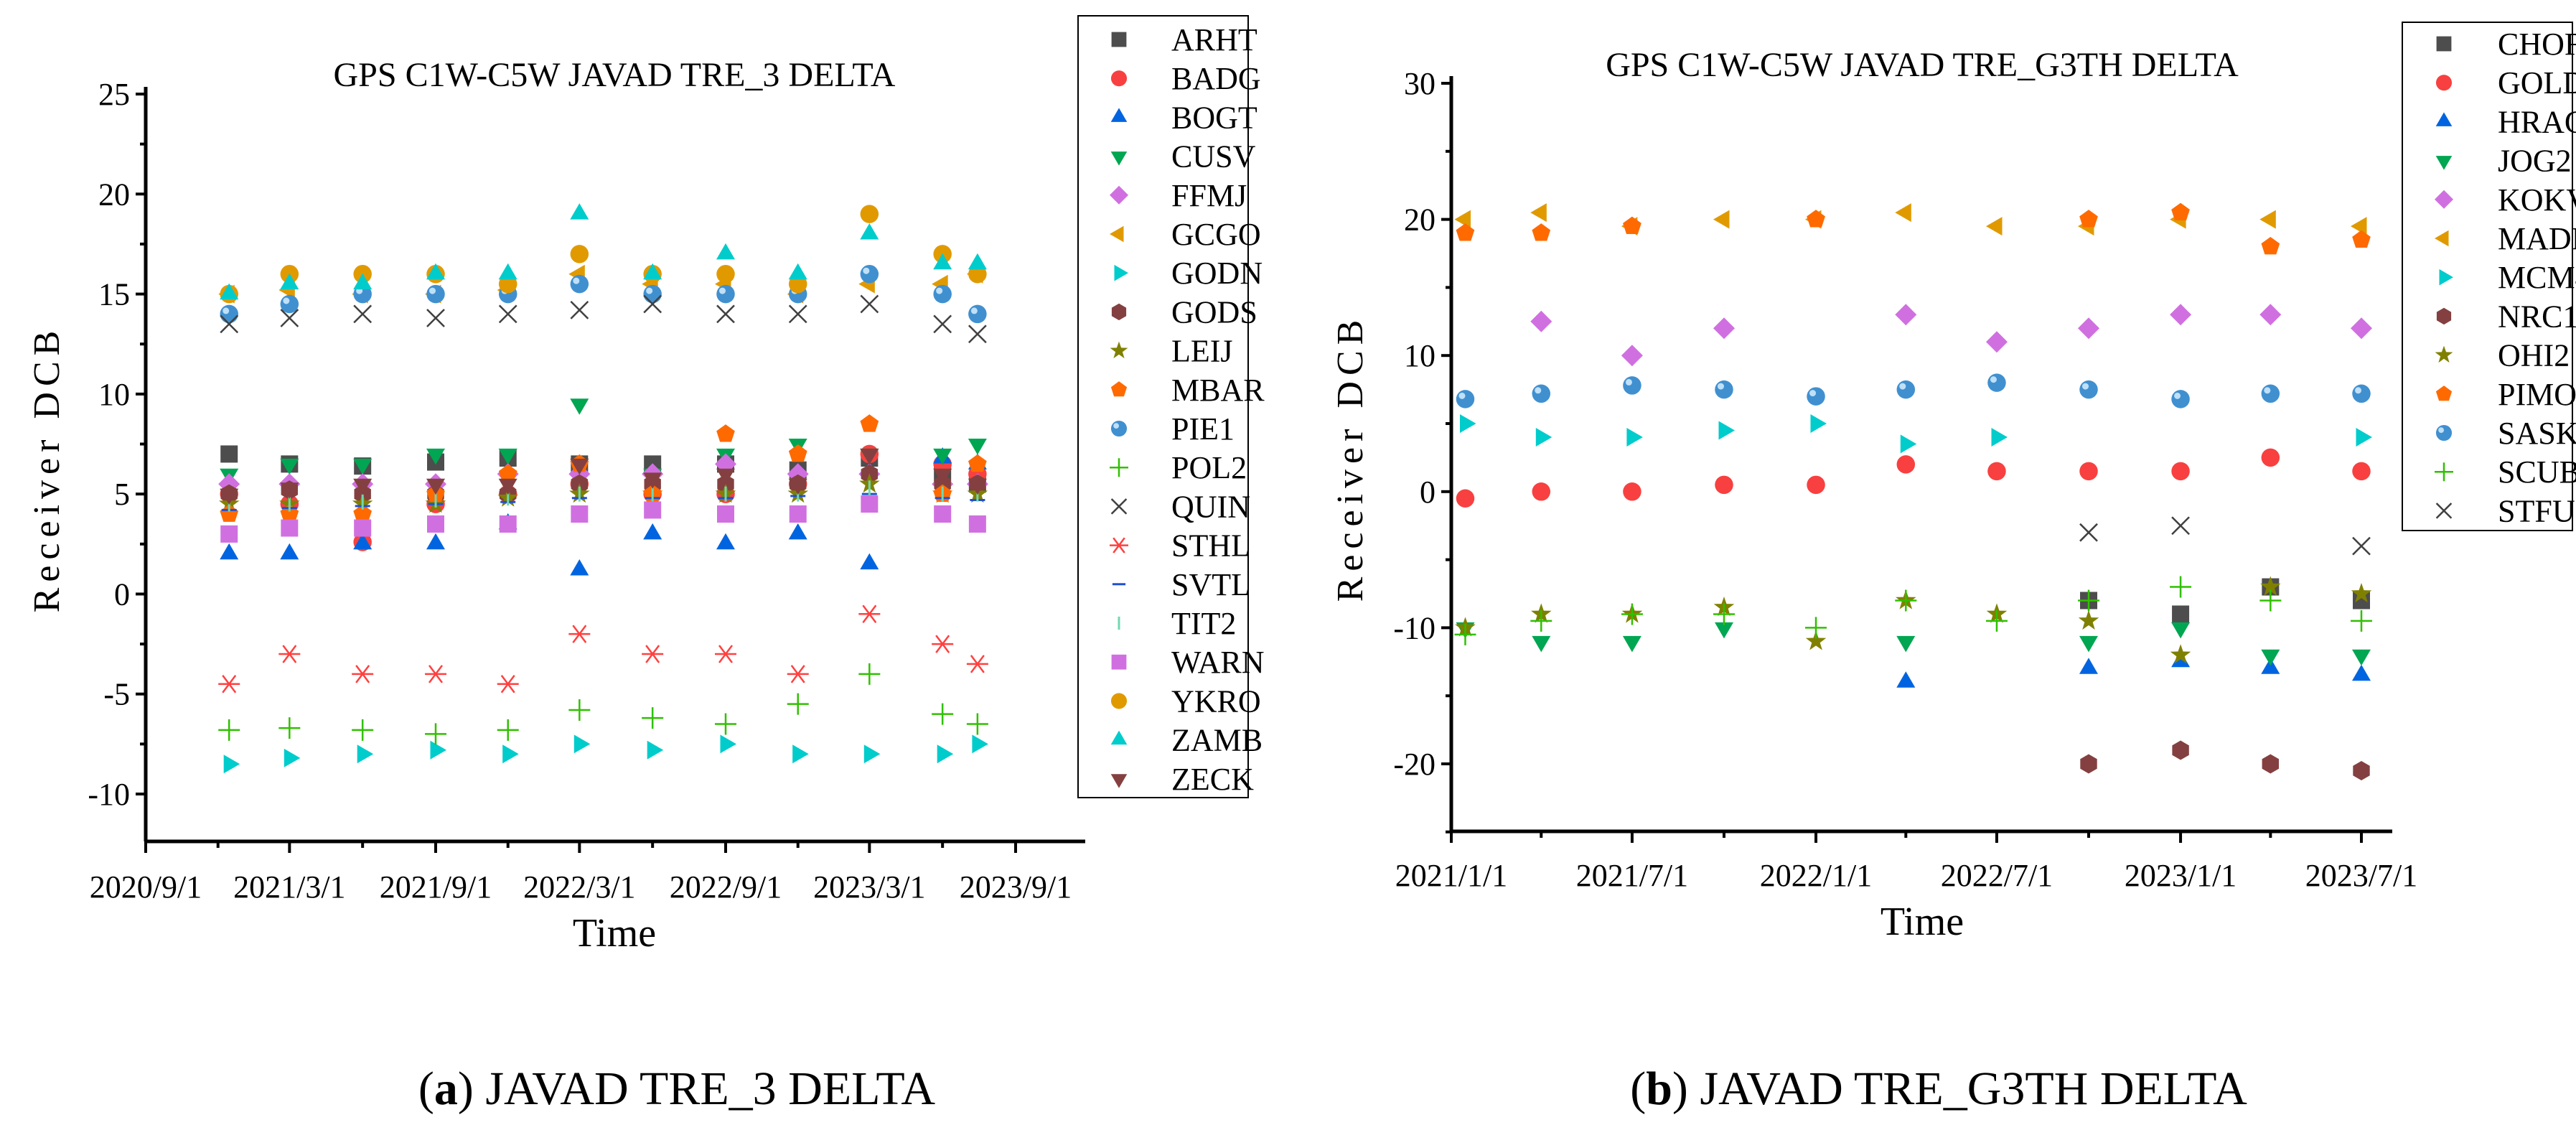 The height and width of the screenshot is (1130, 2576). What do you see at coordinates (2225, 536) in the screenshot?
I see `series-stfu` at bounding box center [2225, 536].